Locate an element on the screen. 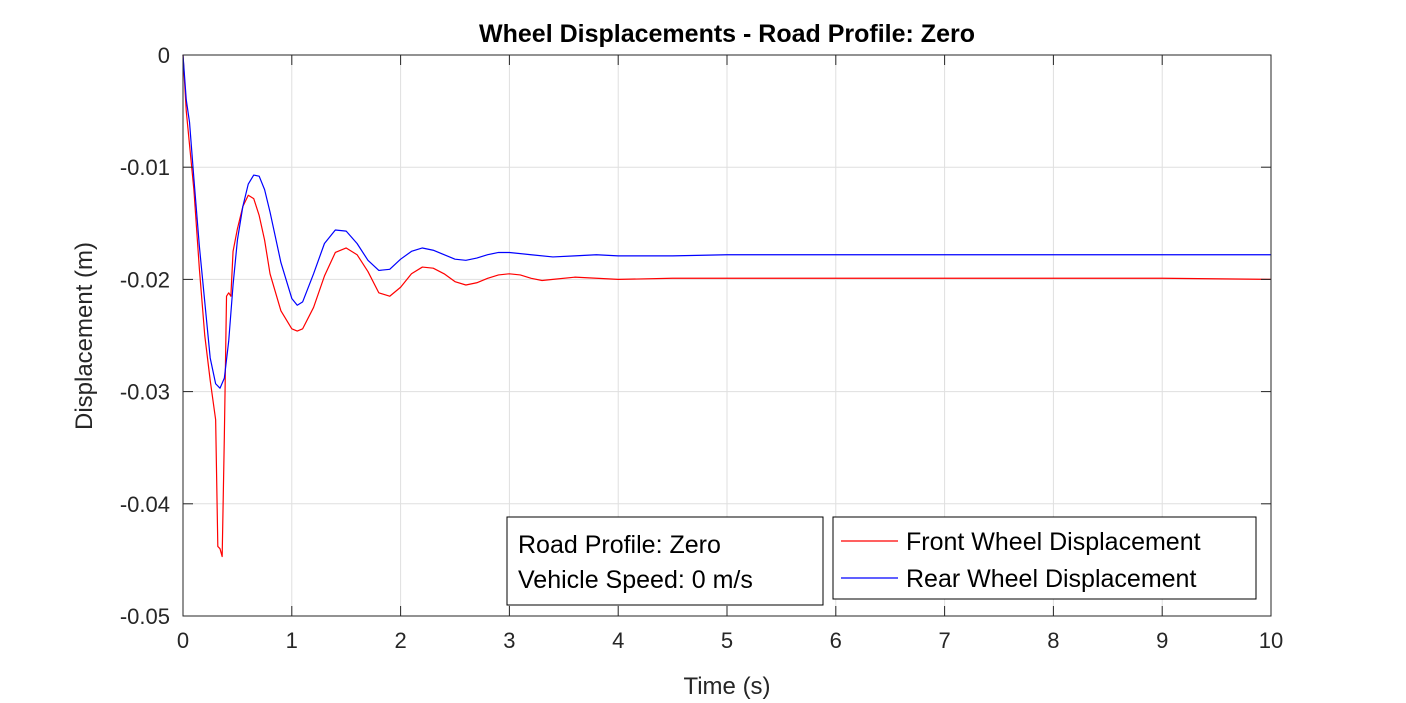 This screenshot has height=703, width=1406. y-tick-label: -0.04 is located at coordinates (145, 504).